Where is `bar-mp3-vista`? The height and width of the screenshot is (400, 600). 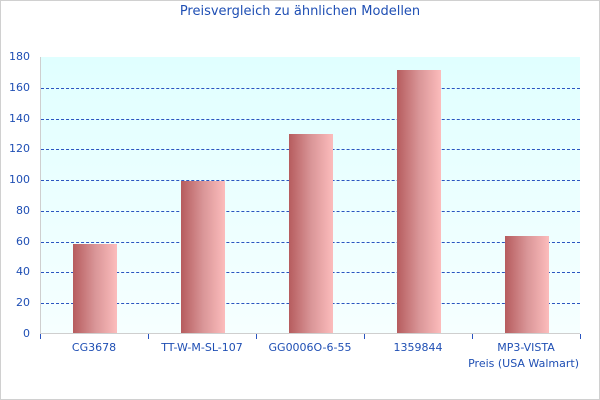
bar-mp3-vista is located at coordinates (527, 284).